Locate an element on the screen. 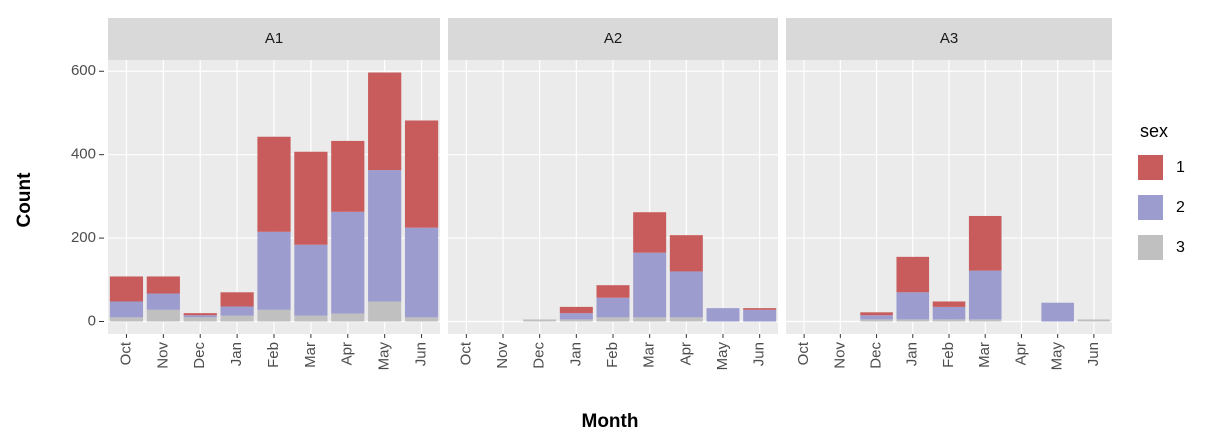 This screenshot has height=438, width=1219. y-axis-label: Count is located at coordinates (24, 200).